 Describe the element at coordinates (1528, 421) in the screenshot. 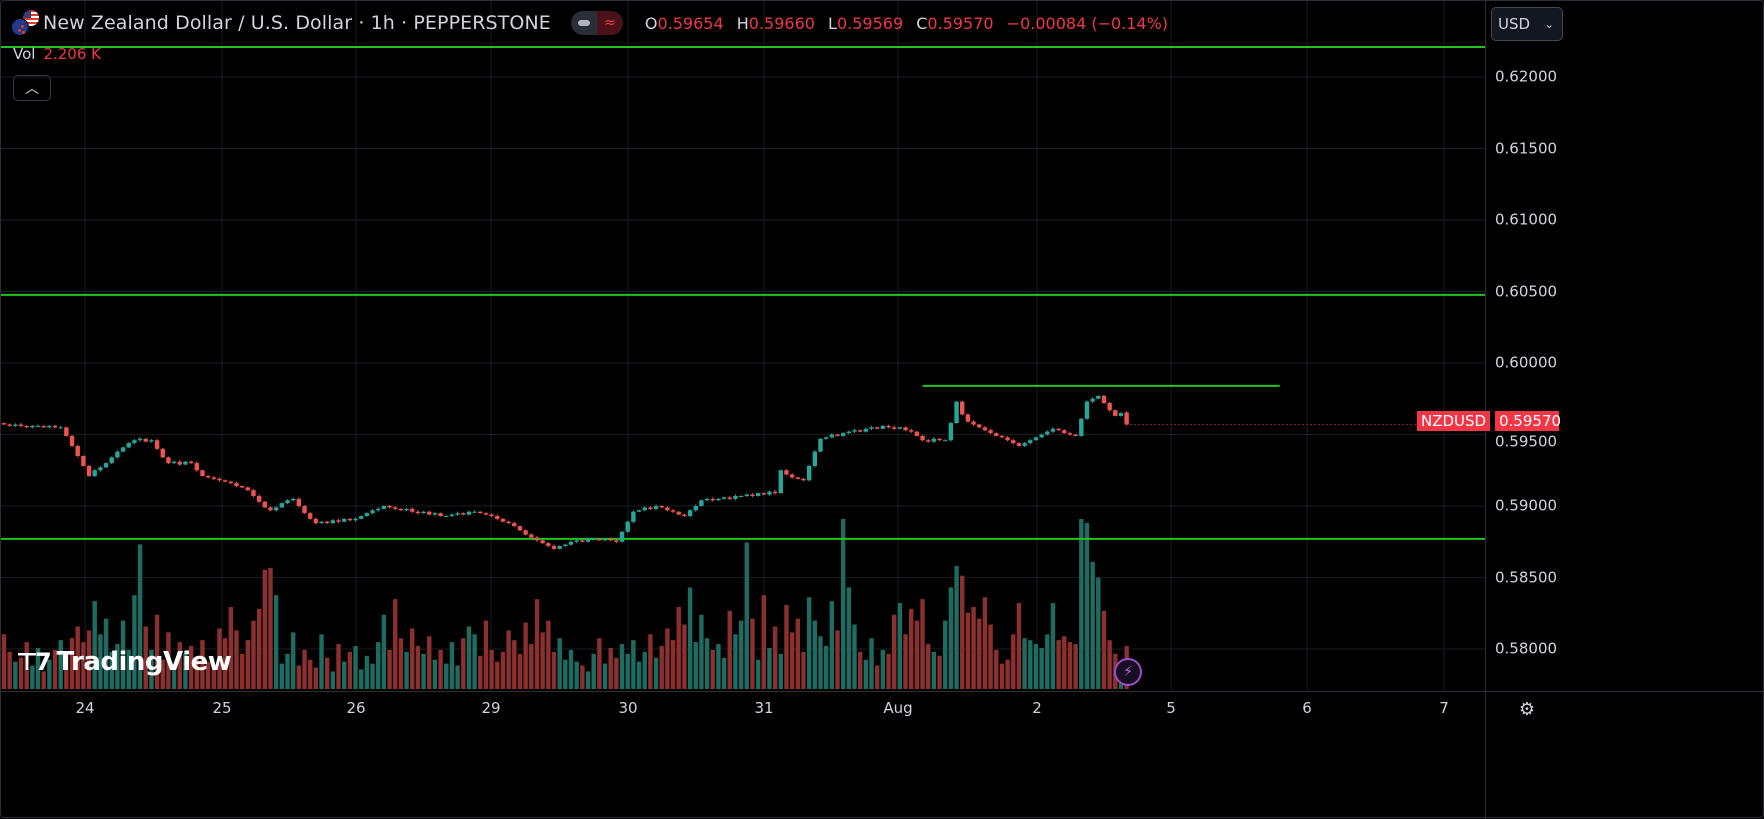

I see `last-price-label: 0.59570` at that location.